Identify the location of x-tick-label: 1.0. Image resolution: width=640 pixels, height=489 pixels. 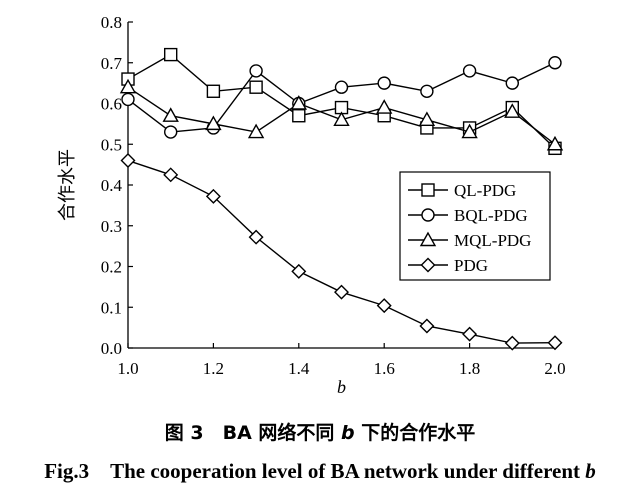
(127, 368).